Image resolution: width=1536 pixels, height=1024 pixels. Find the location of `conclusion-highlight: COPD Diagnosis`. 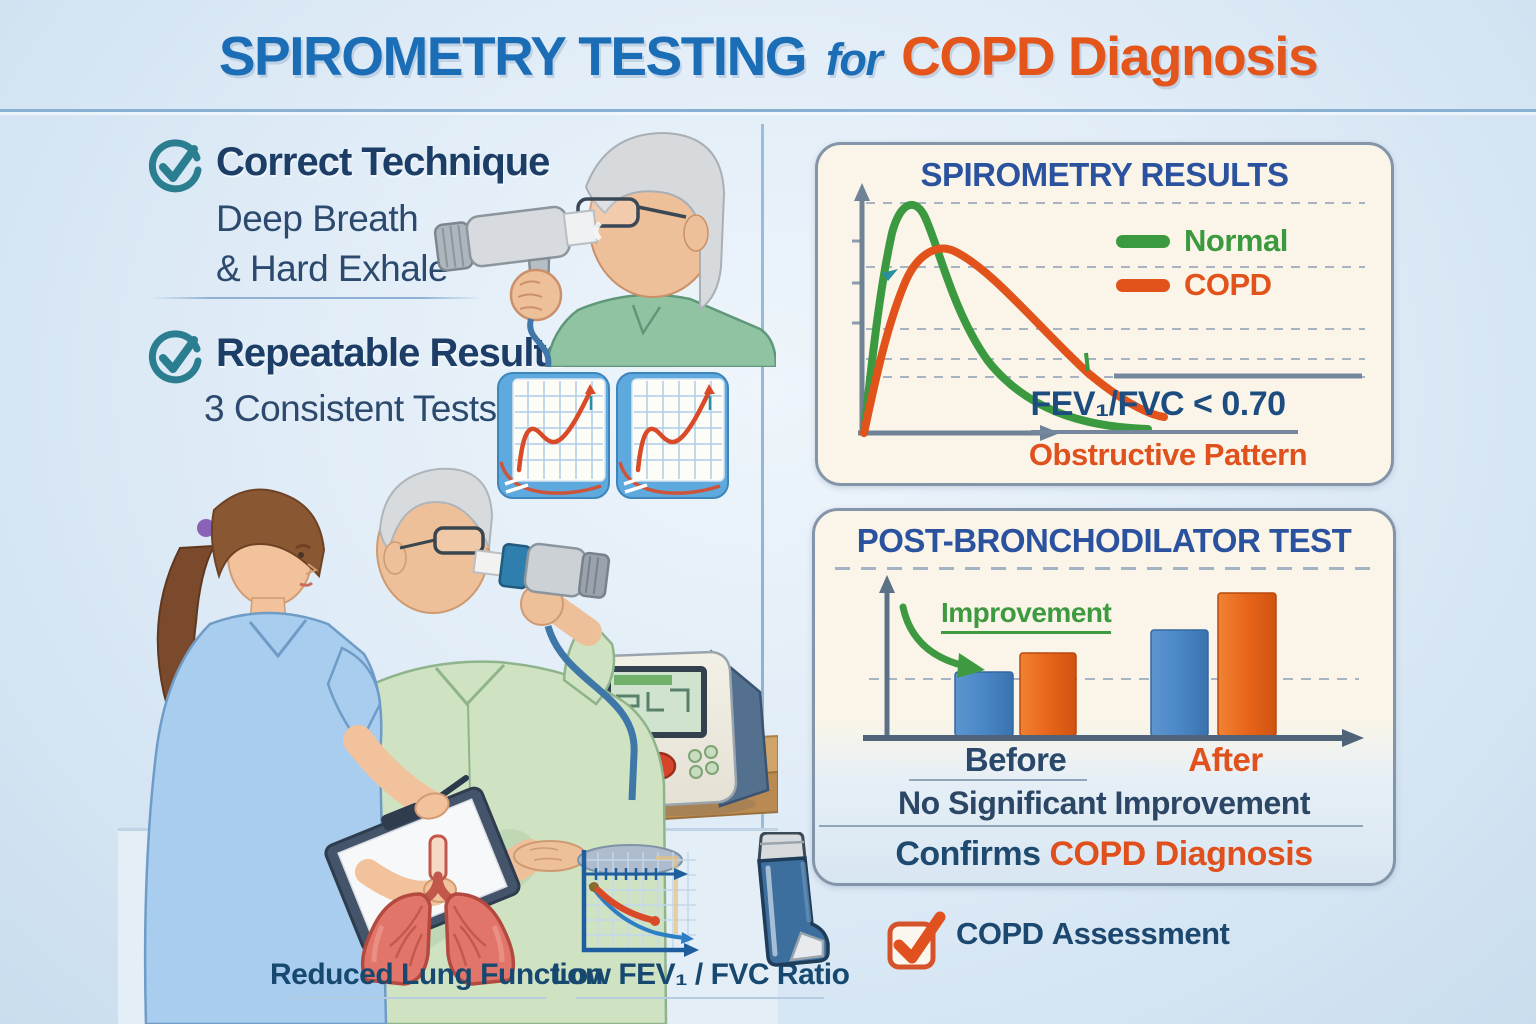

conclusion-highlight: COPD Diagnosis is located at coordinates (1181, 854).